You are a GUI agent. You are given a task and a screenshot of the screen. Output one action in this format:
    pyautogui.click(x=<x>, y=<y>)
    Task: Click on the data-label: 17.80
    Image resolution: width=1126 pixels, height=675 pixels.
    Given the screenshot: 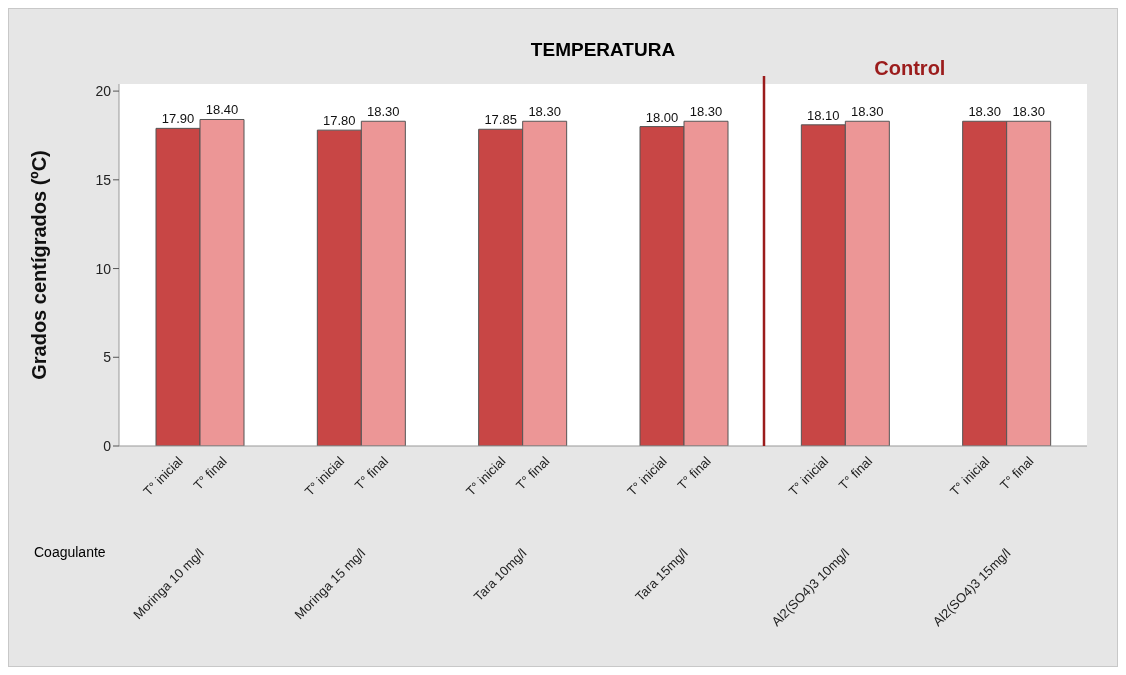 What is the action you would take?
    pyautogui.click(x=339, y=121)
    